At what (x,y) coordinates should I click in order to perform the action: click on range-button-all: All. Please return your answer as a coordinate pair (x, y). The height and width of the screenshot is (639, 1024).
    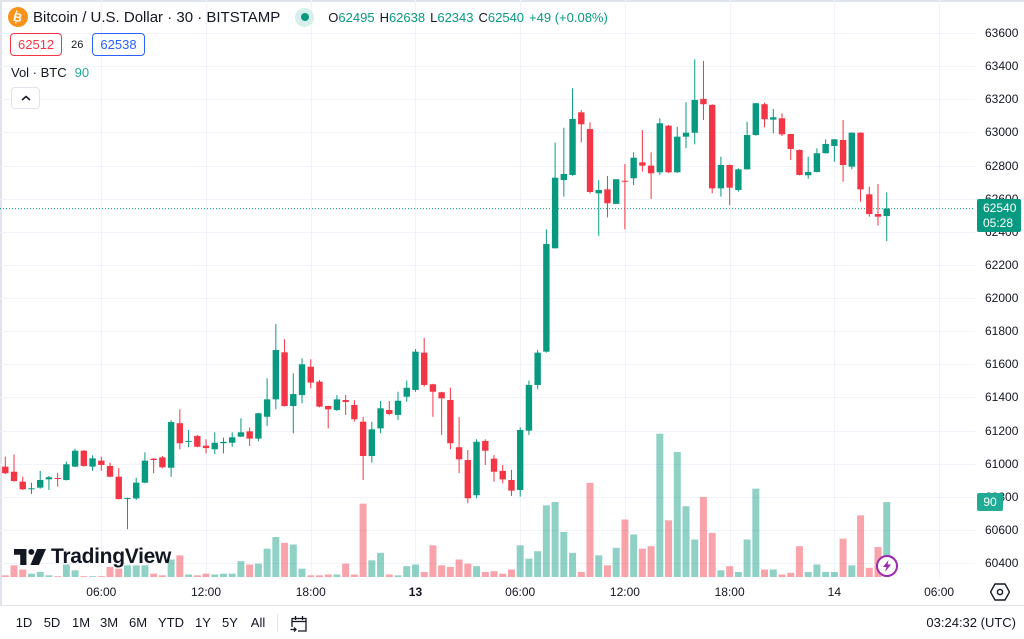
    Looking at the image, I should click on (258, 622).